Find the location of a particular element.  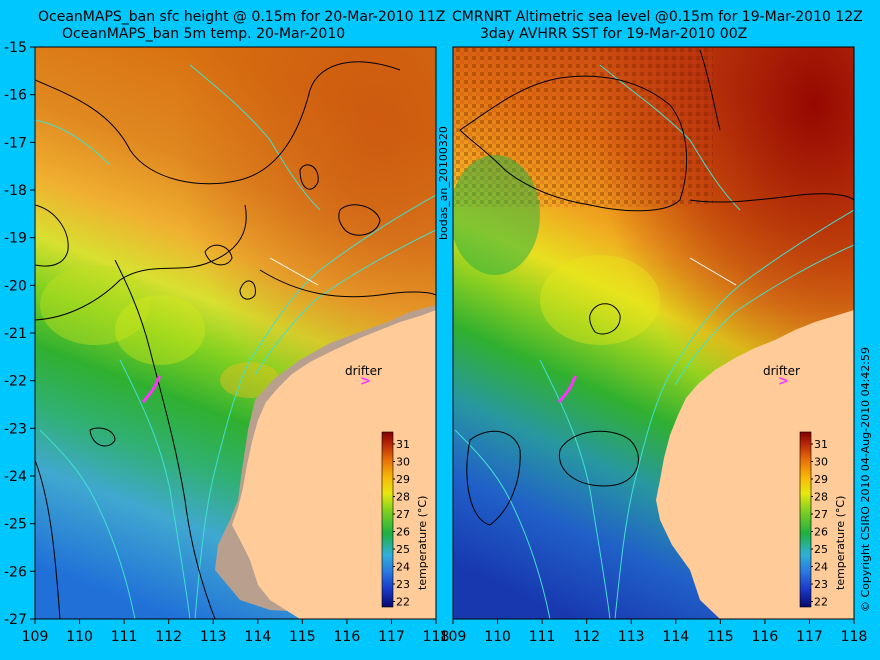

latitude-label: -18 is located at coordinates (15, 191).